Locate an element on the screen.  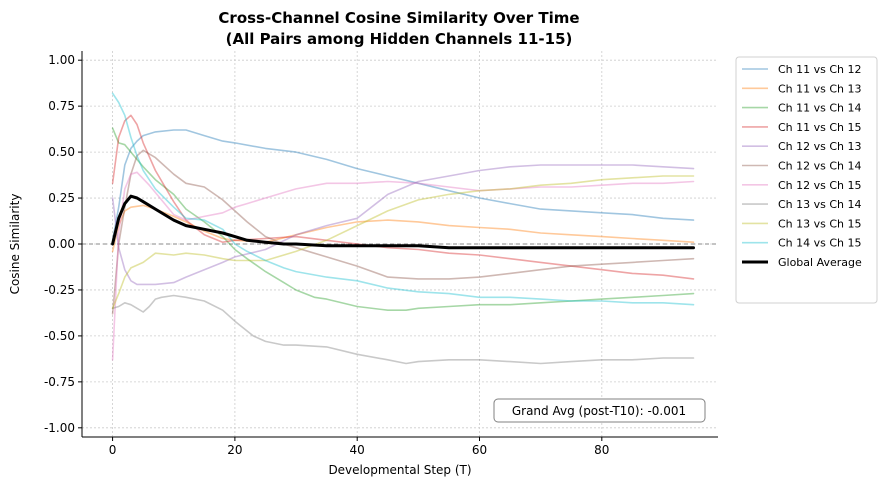
annotation-box: Grand Avg (post-T10): -0.001 is located at coordinates (599, 410).